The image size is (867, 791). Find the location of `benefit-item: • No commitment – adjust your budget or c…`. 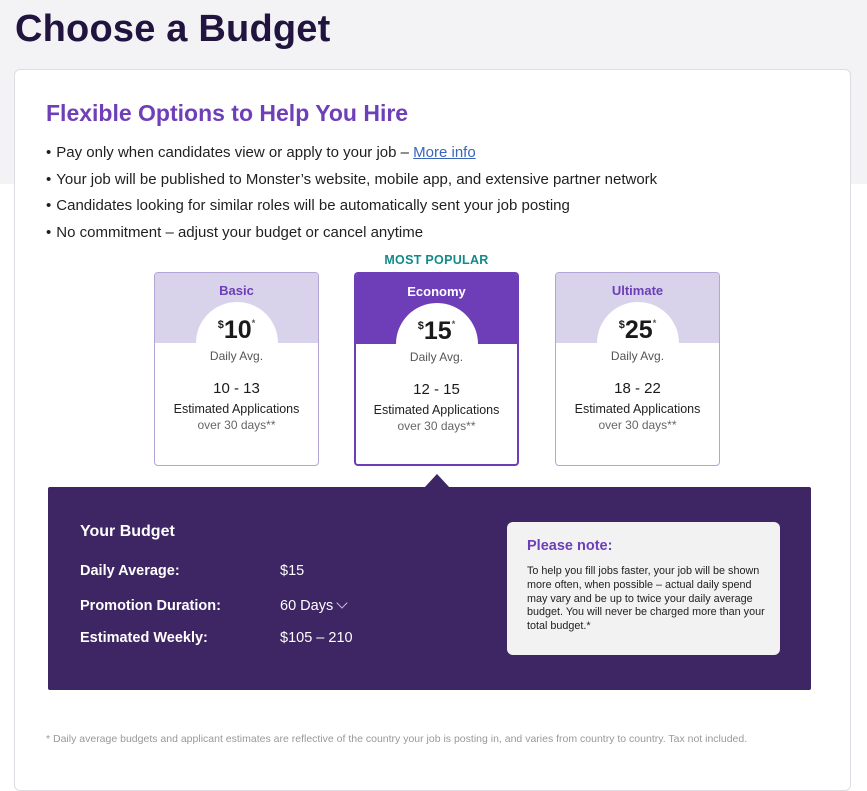

benefit-item: • No commitment – adjust your budget or c… is located at coordinates (351, 233).